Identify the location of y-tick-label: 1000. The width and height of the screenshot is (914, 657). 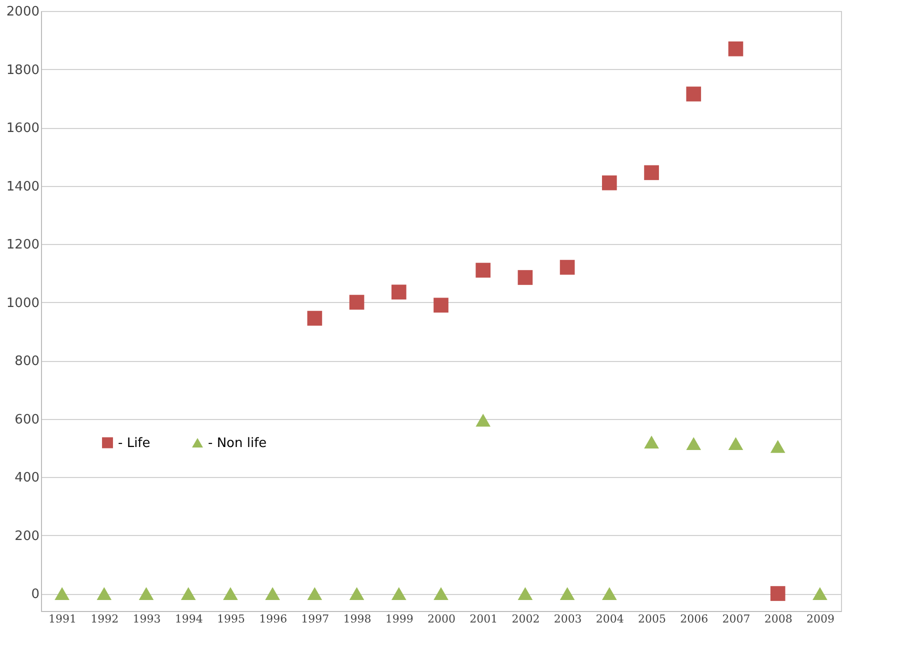
(23, 303).